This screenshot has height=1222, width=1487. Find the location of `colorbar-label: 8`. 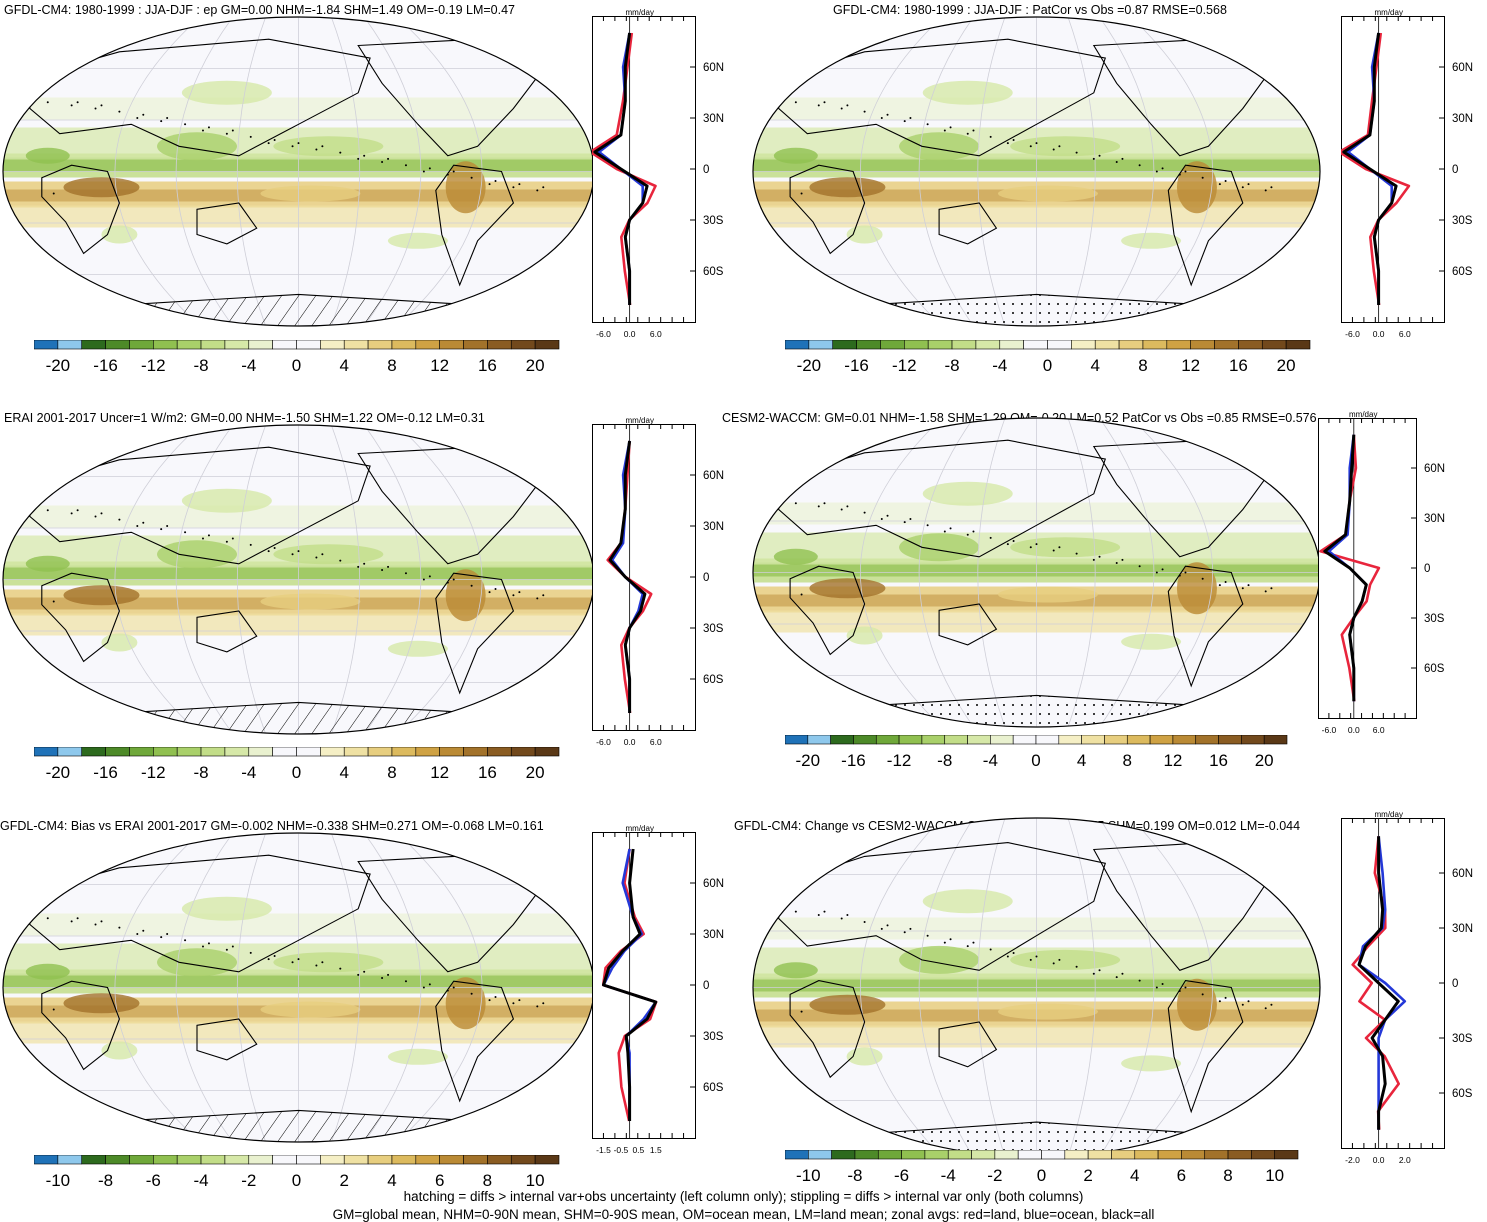

colorbar-label: 8 is located at coordinates (1227, 1175).